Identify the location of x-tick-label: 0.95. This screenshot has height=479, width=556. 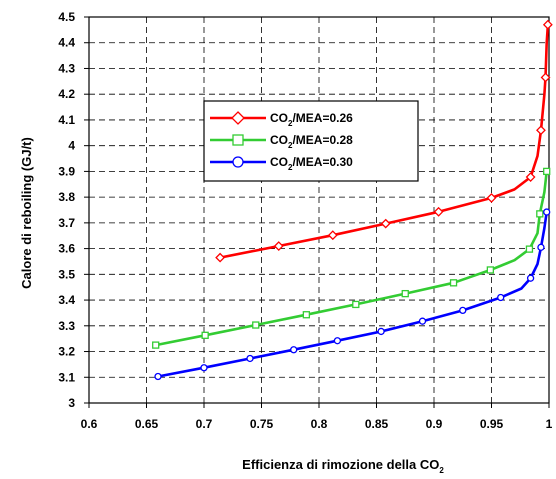
(492, 424).